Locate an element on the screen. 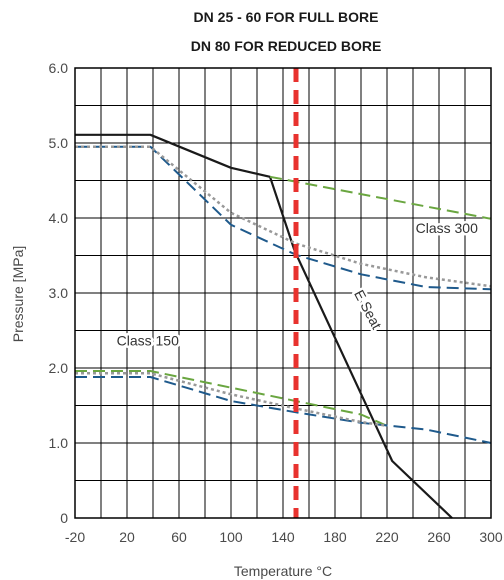  x-tick-label: 260 is located at coordinates (439, 537).